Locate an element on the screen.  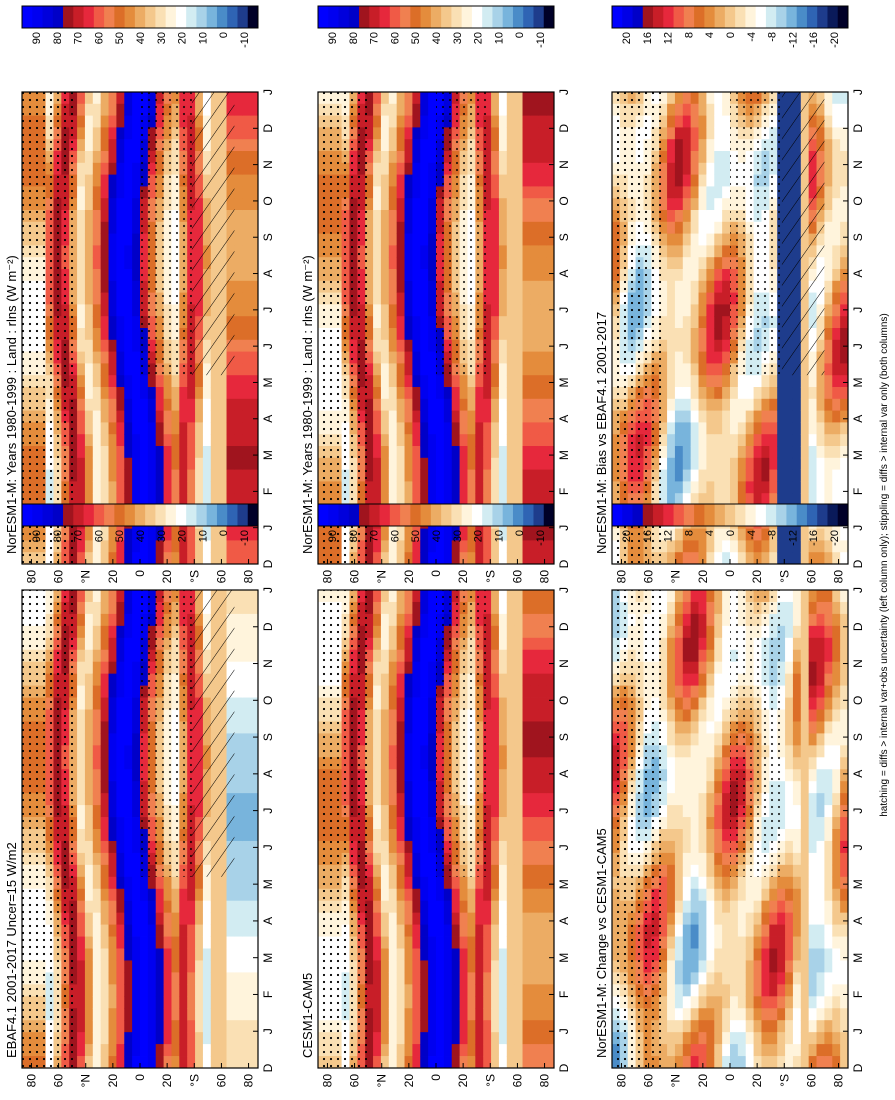
lat-tick-label: 0 is located at coordinates (140, 573).